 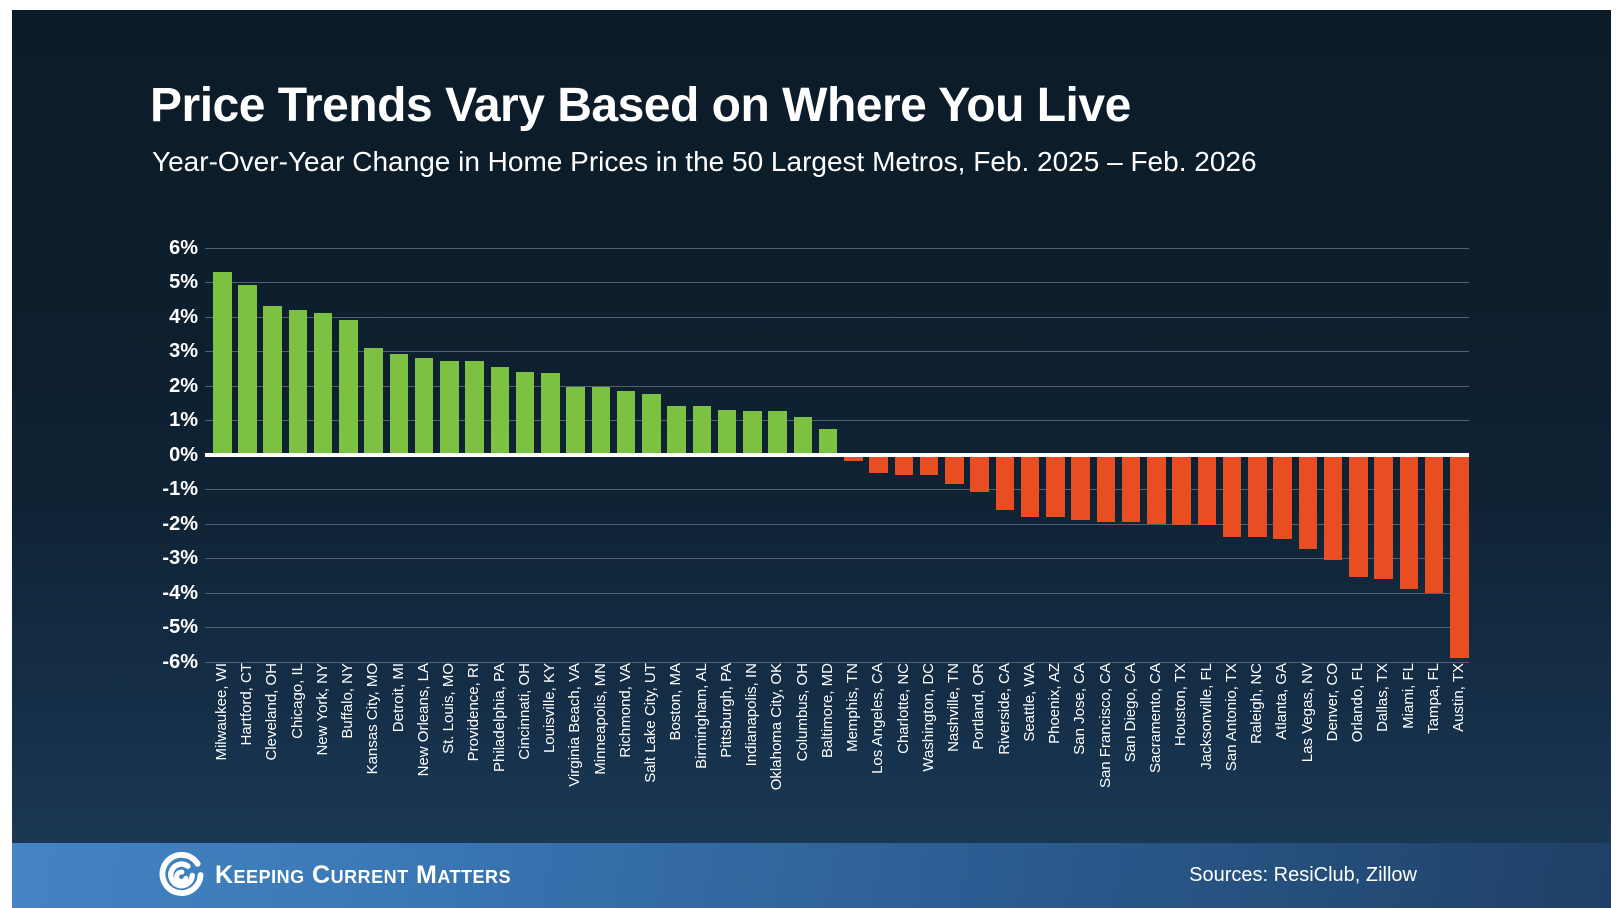 What do you see at coordinates (1257, 703) in the screenshot?
I see `x-tick-label: Raleigh, NC` at bounding box center [1257, 703].